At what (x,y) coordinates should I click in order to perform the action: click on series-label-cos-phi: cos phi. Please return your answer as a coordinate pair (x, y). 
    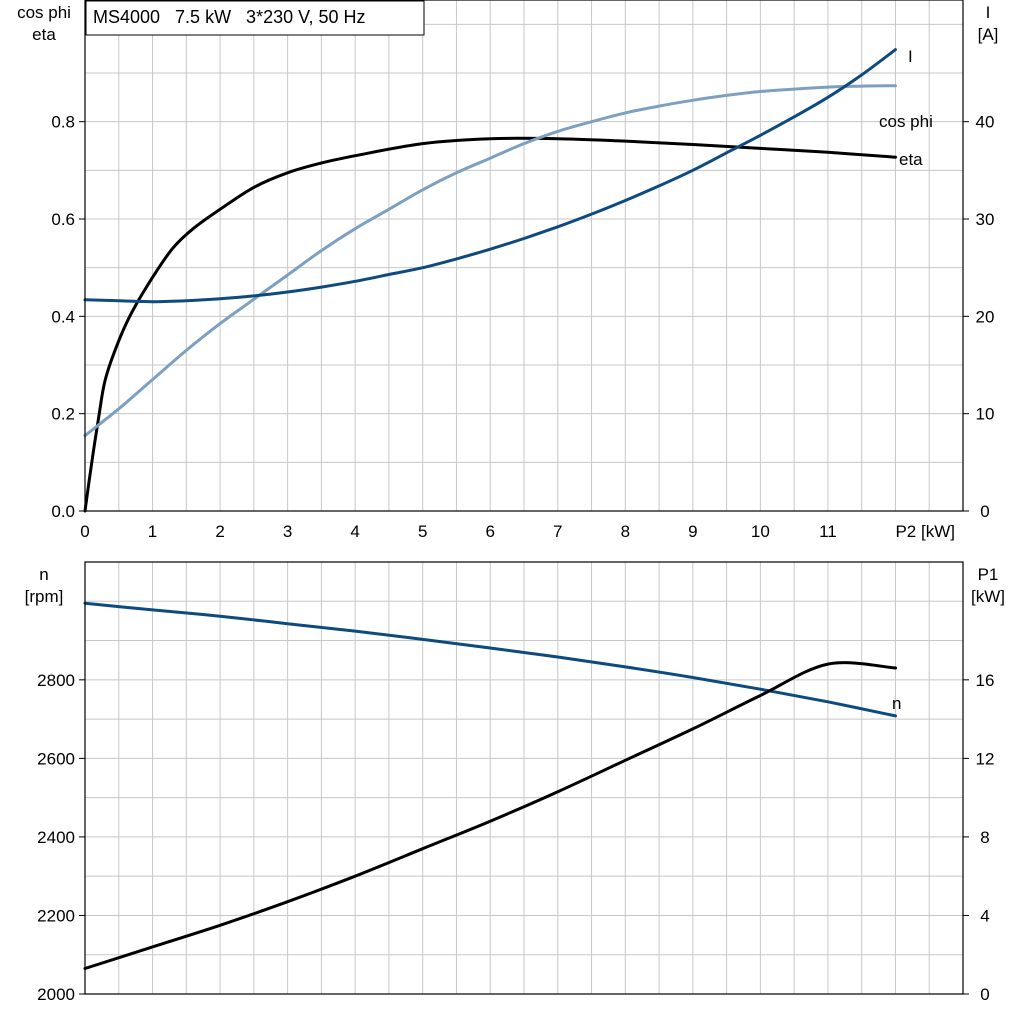
    Looking at the image, I should click on (906, 121).